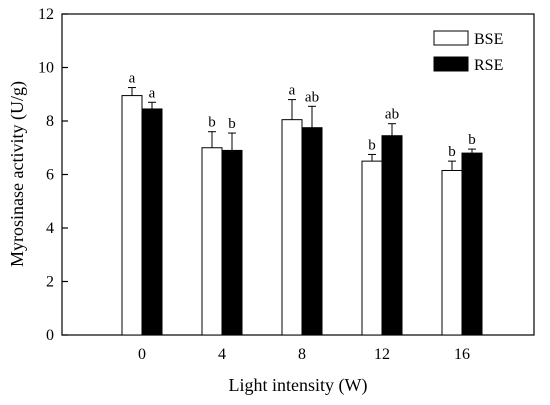  Describe the element at coordinates (462, 354) in the screenshot. I see `x-tick-label: 16` at that location.